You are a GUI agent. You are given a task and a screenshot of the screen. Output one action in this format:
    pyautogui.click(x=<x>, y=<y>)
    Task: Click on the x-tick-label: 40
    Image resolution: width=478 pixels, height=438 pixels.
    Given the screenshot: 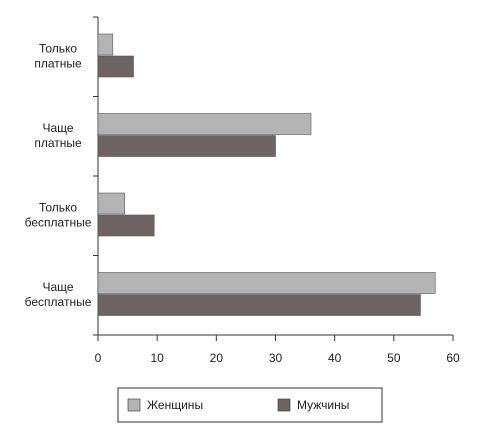 What is the action you would take?
    pyautogui.click(x=335, y=358)
    